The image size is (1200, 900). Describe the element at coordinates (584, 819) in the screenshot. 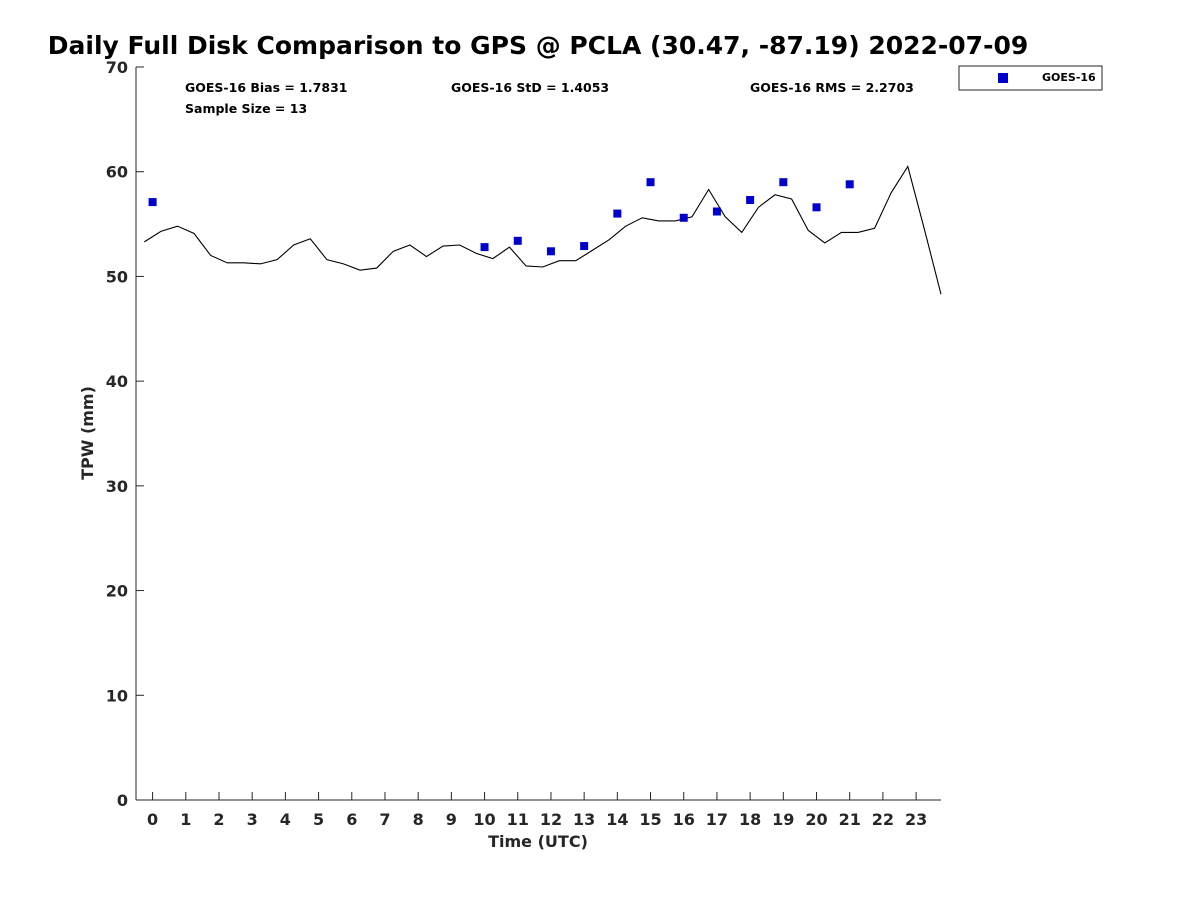

I see `x-tick-label: 13` at that location.